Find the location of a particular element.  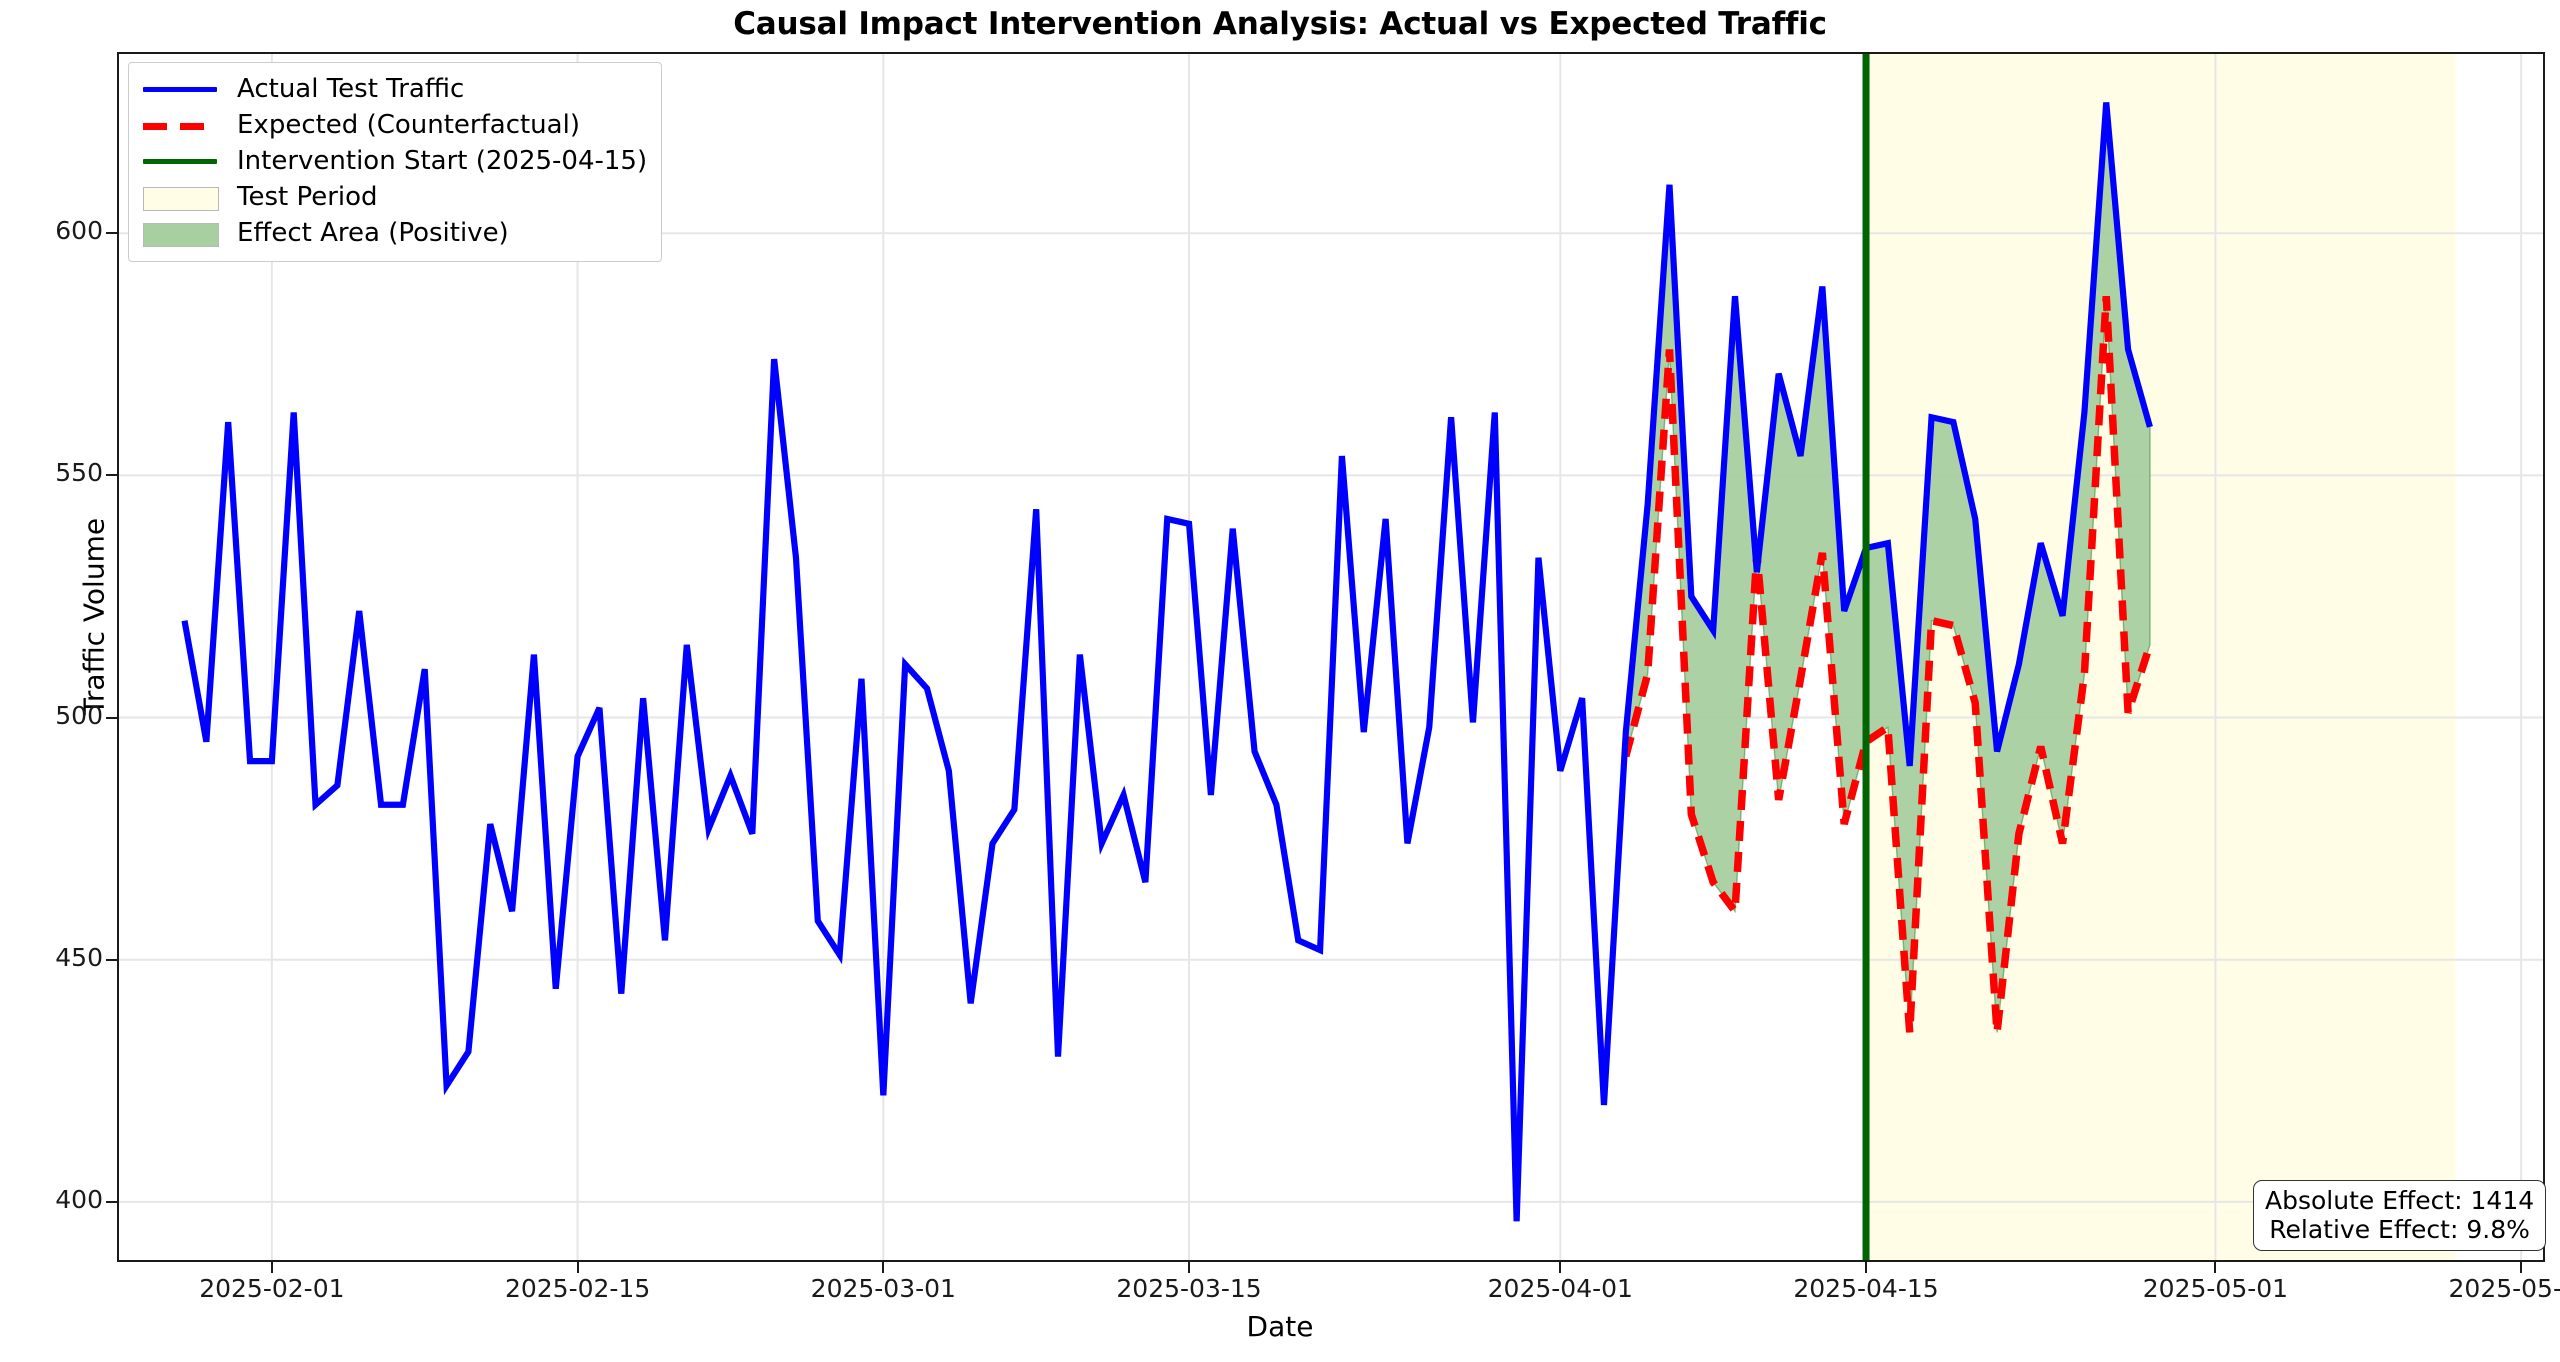

x-tick-label: 2025-02-15 is located at coordinates (577, 1288).